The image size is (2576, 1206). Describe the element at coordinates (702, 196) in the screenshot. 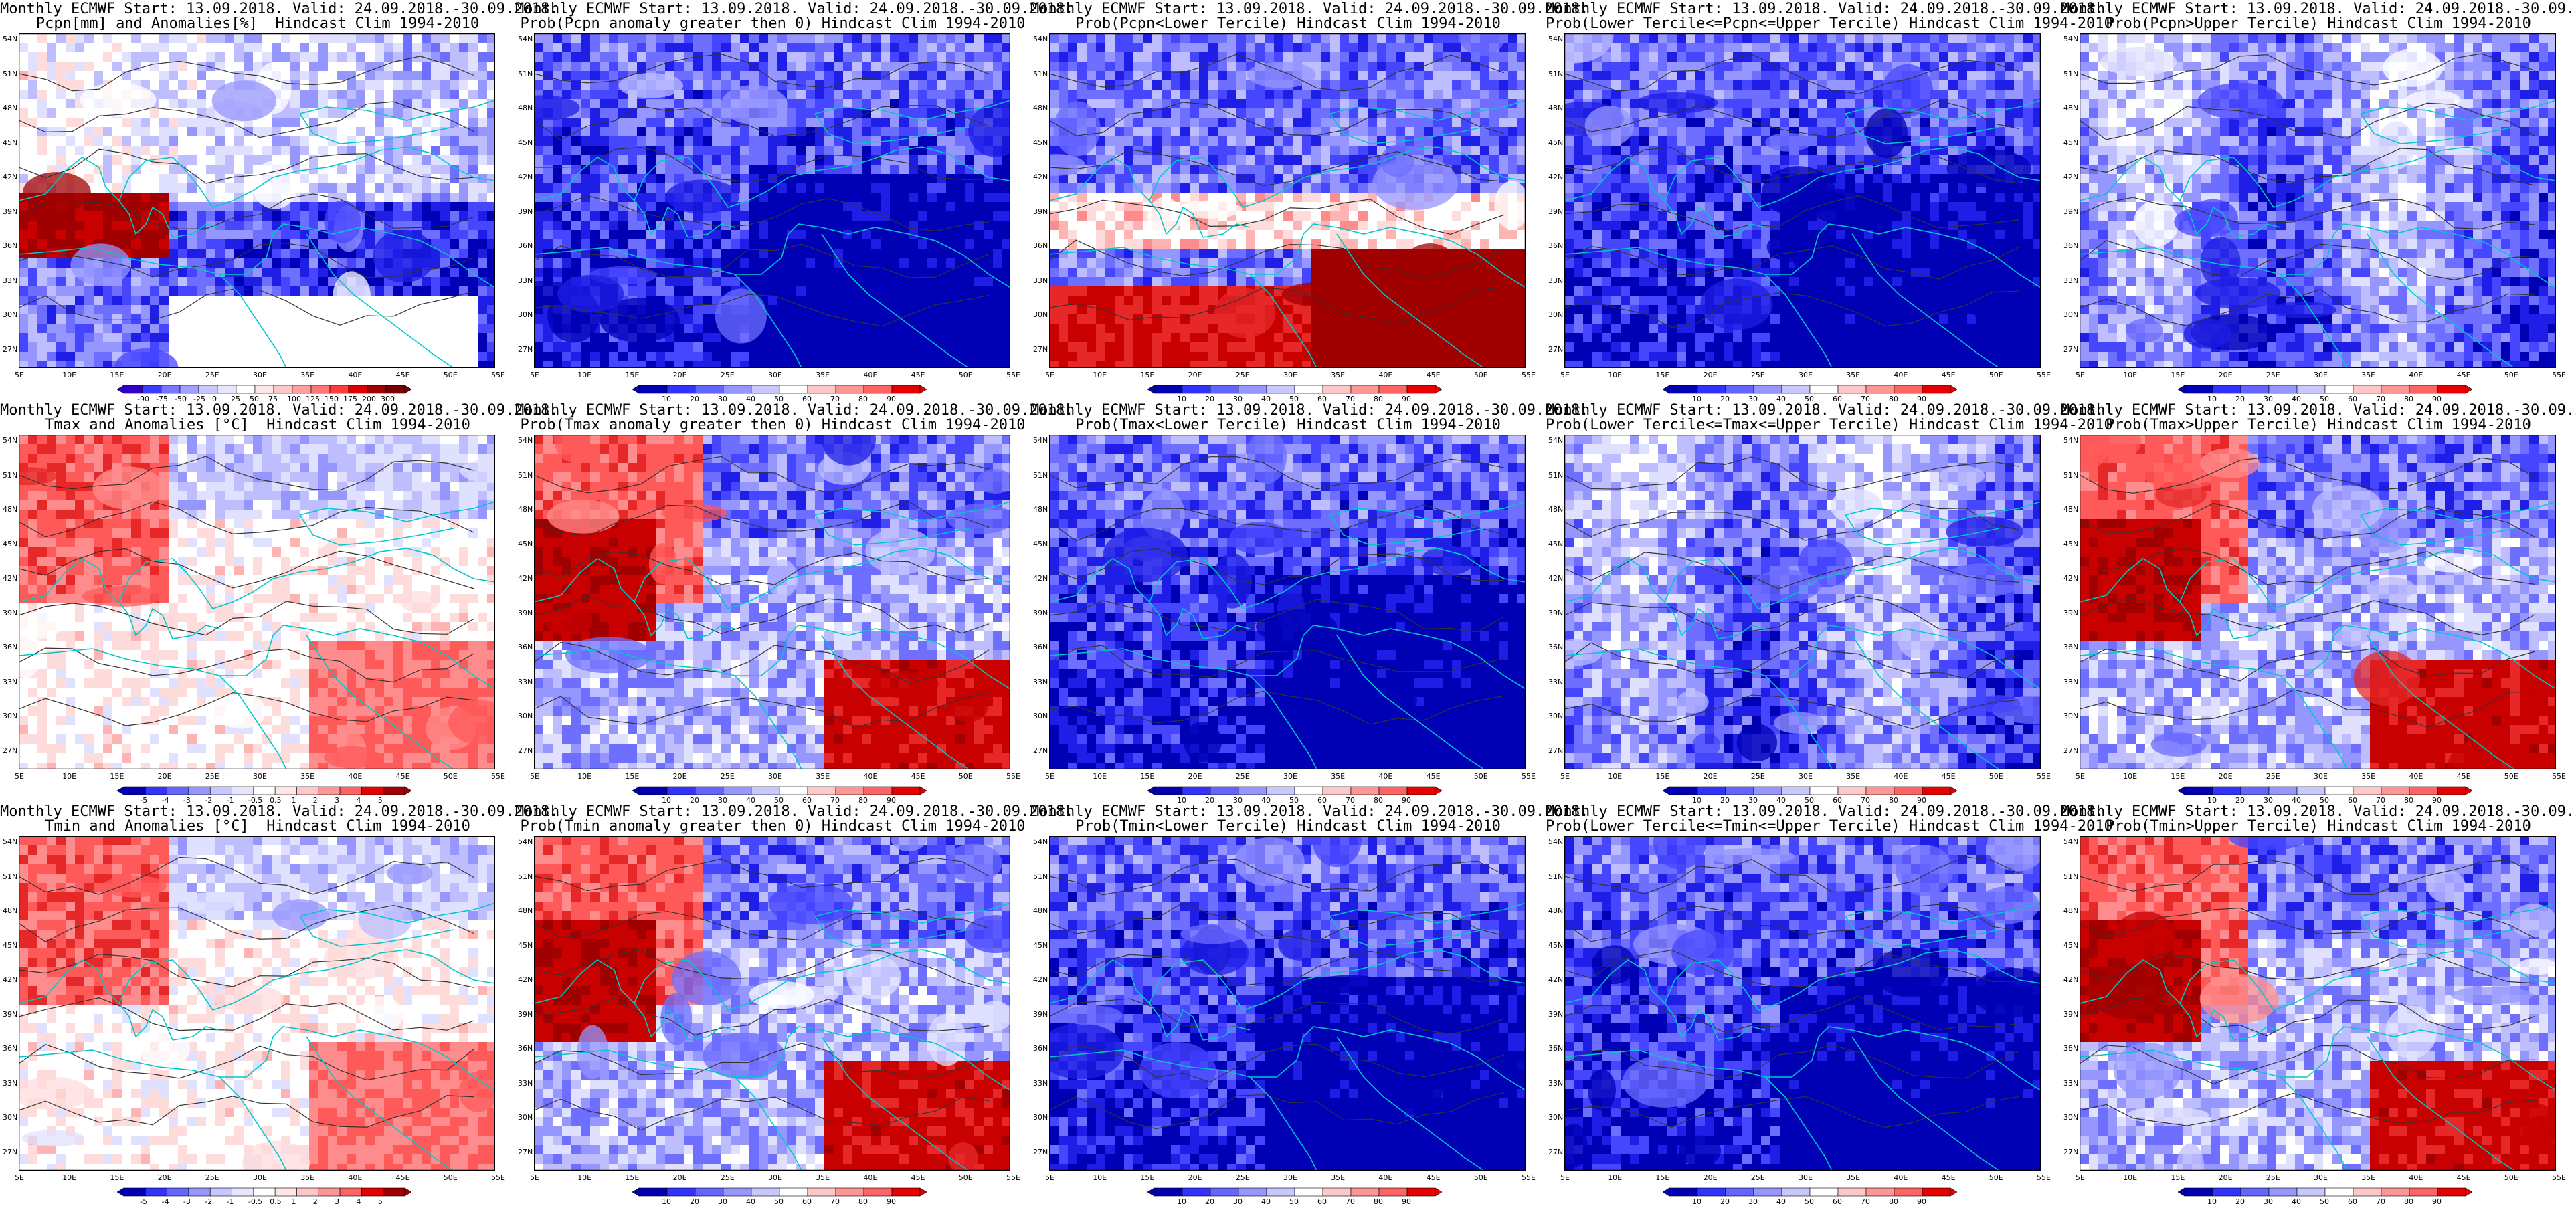

I see `field-blob` at that location.